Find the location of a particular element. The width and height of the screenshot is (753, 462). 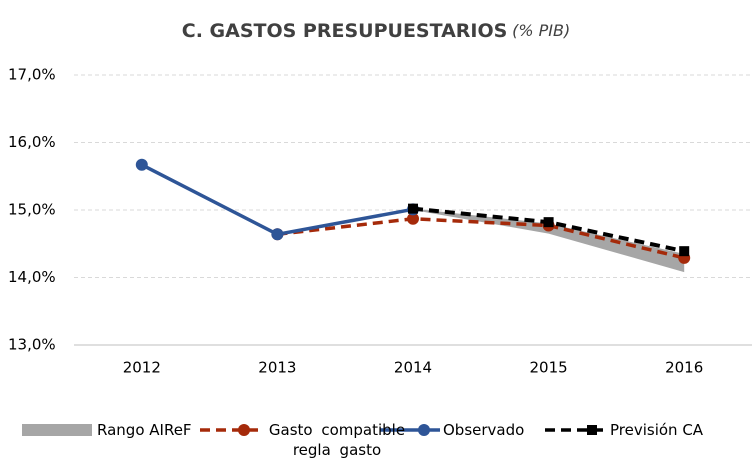

x-tick-label: 2014 is located at coordinates (413, 368).